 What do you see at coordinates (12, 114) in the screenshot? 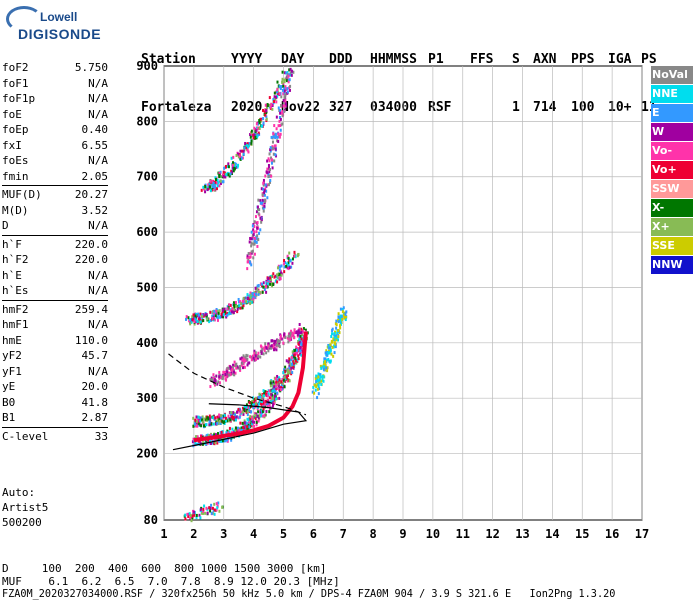
I see `param-label: foE` at bounding box center [12, 114].